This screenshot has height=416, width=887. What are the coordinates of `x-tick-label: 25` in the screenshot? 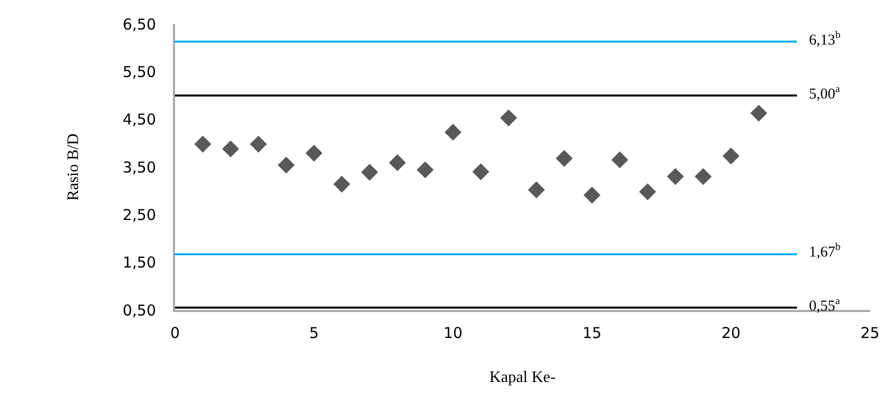 It's located at (870, 333).